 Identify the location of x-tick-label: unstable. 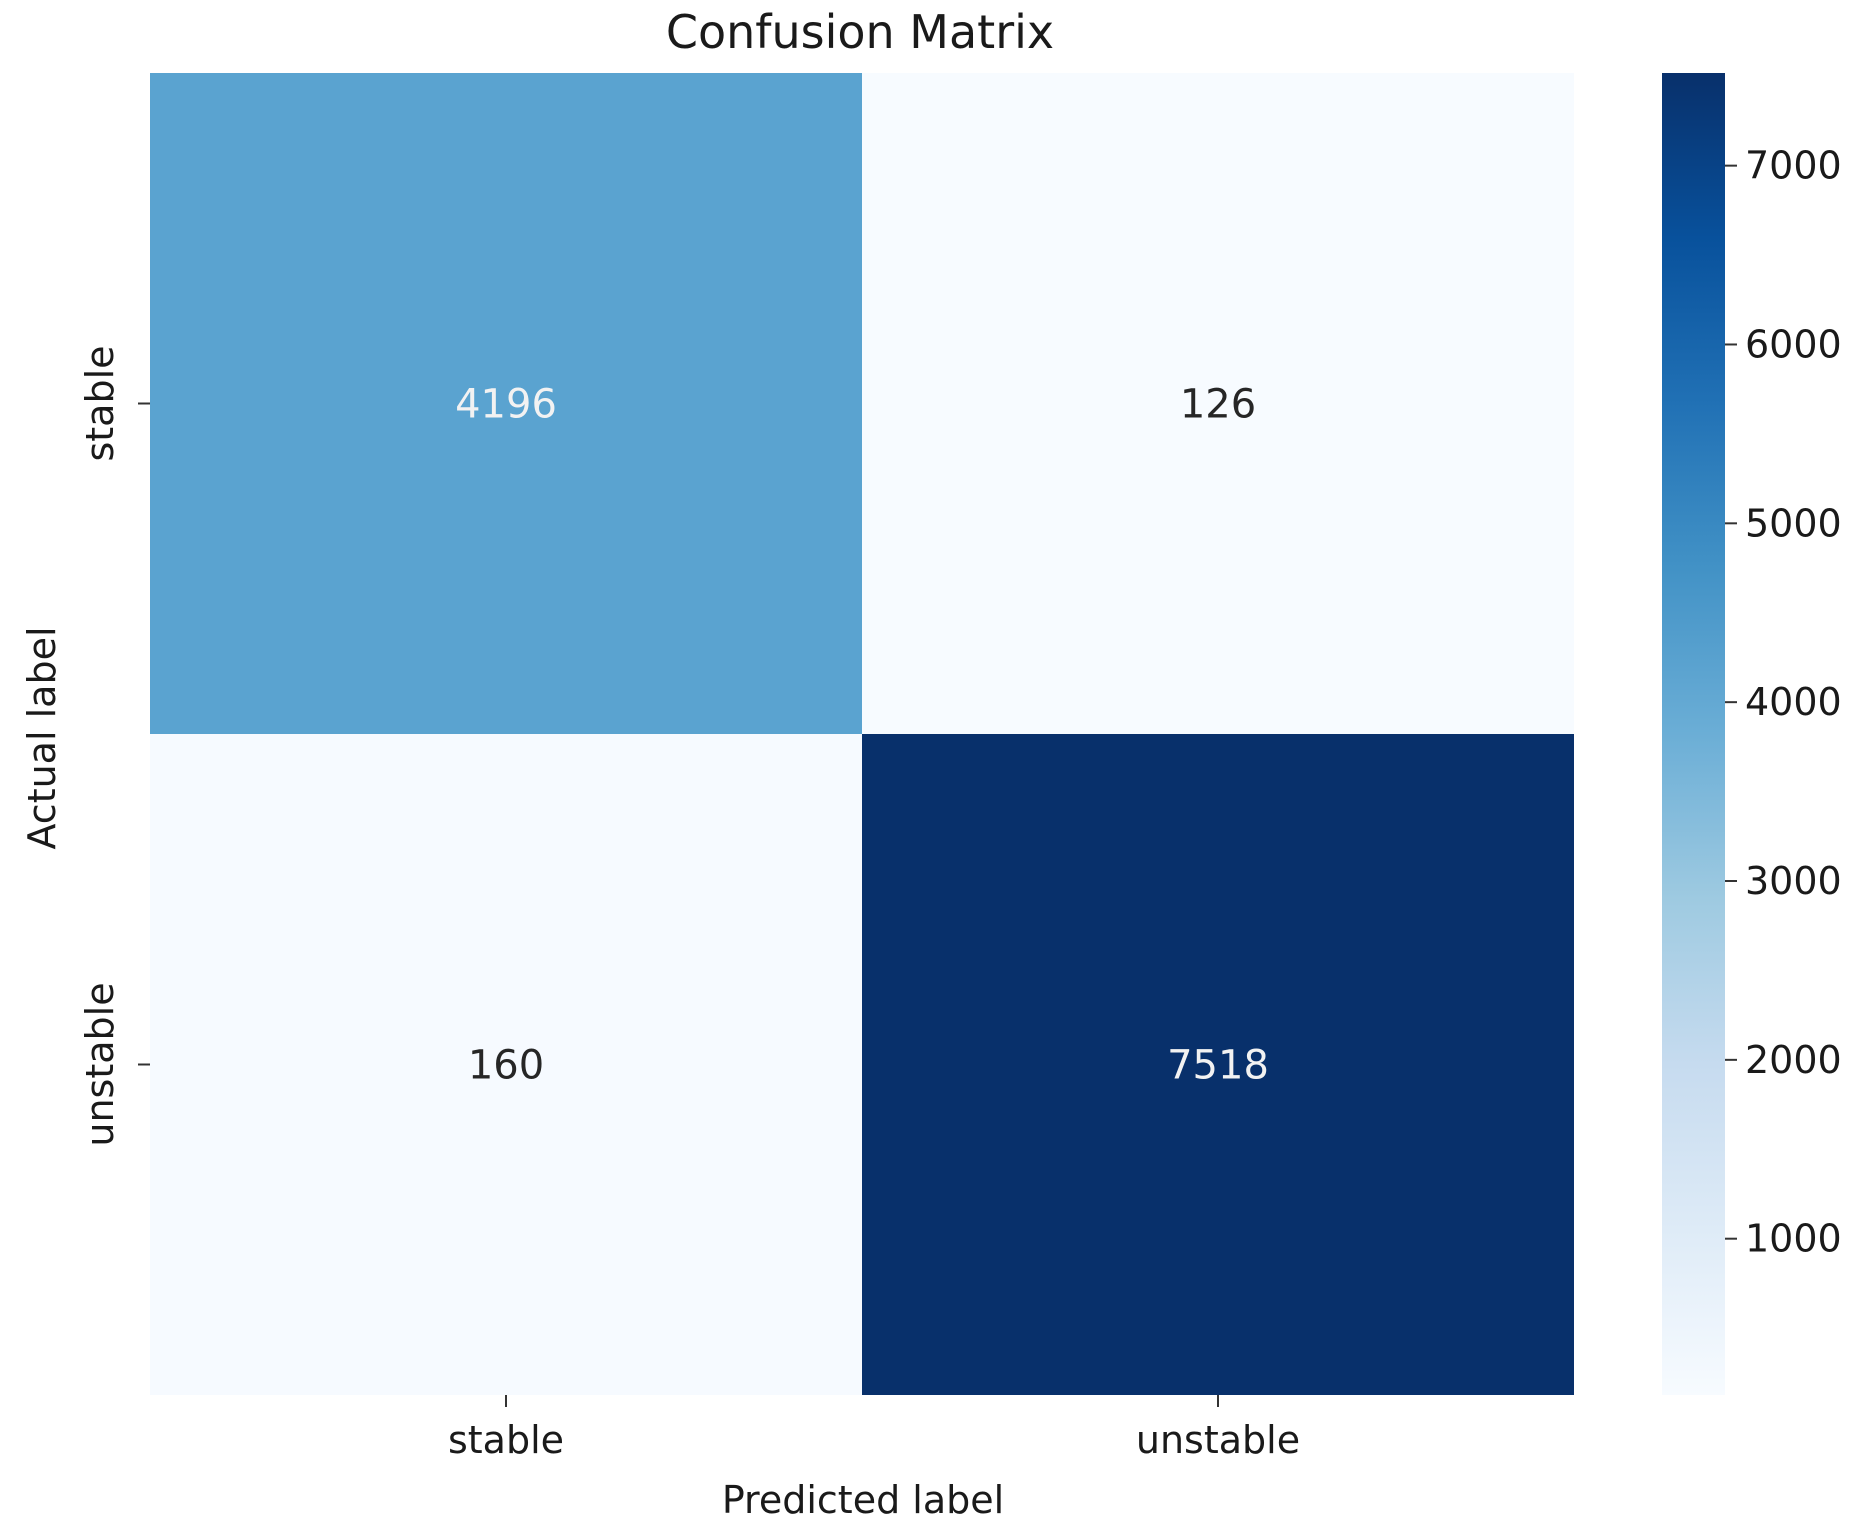
(1218, 1440).